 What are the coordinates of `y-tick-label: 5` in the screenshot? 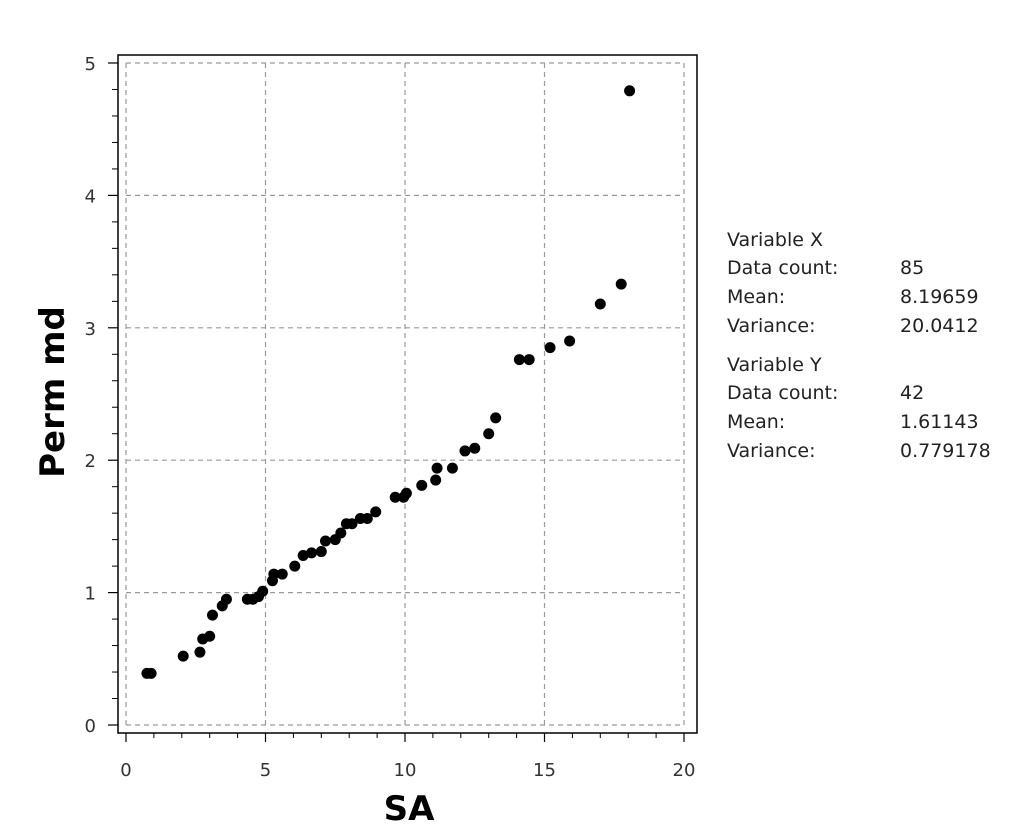 It's located at (90, 64).